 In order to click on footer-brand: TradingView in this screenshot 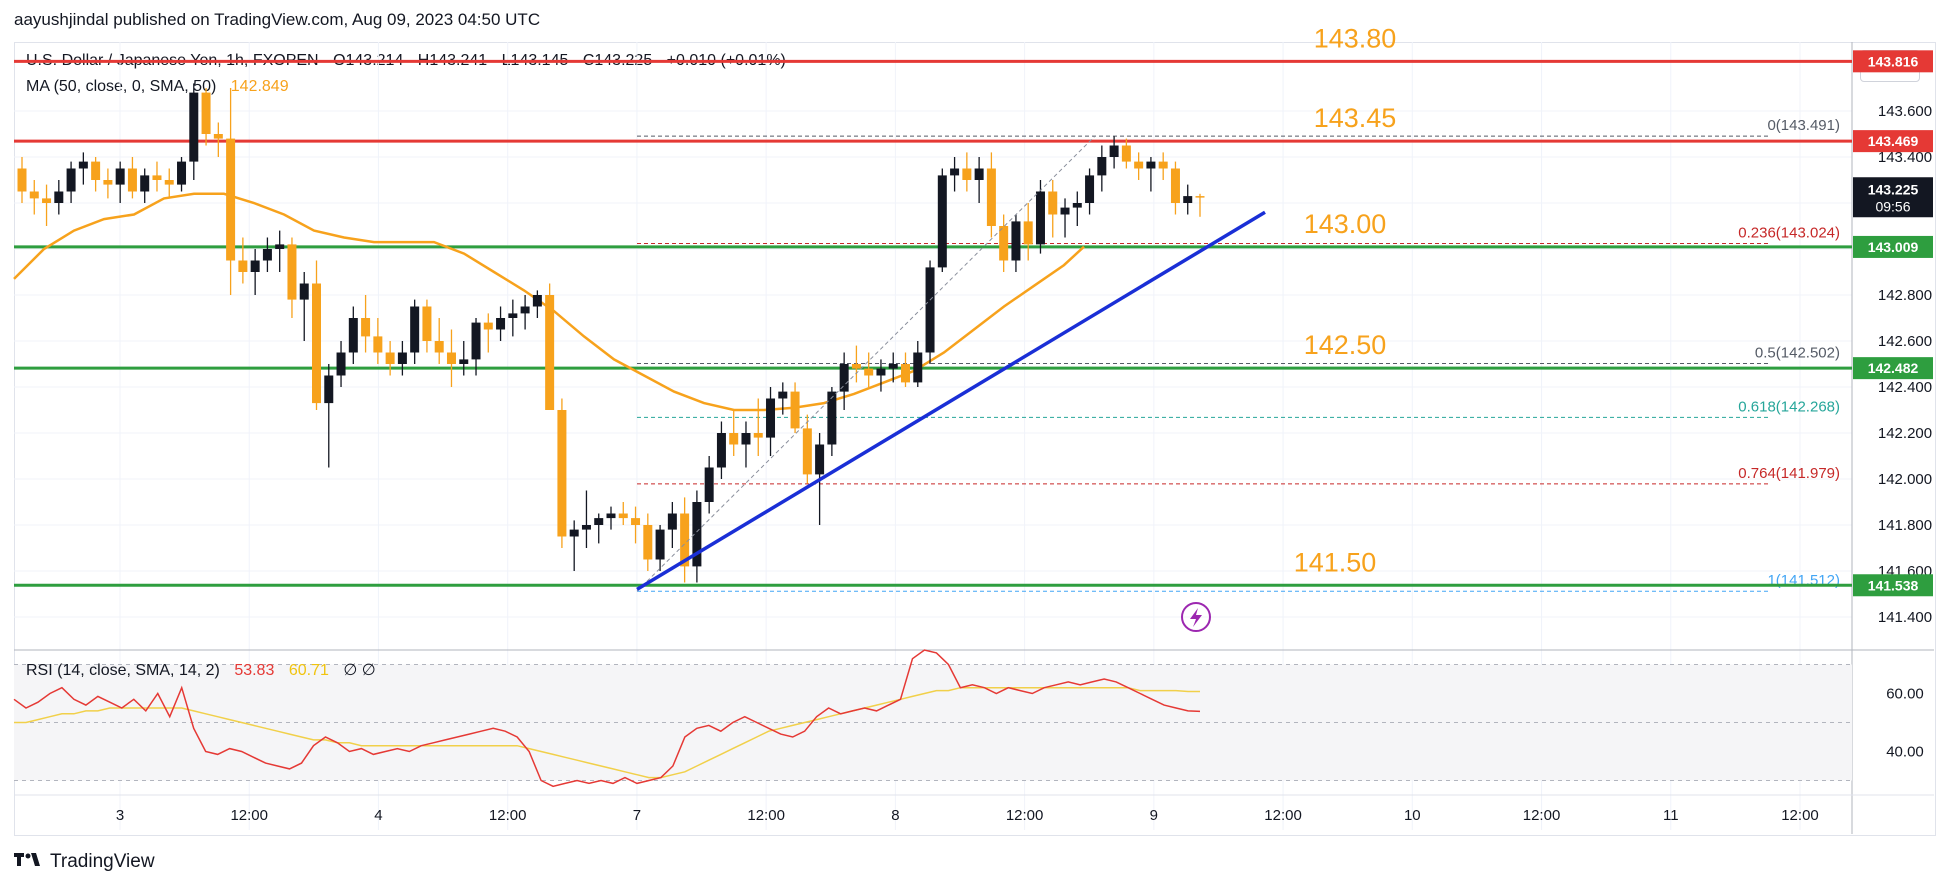, I will do `click(84, 861)`.